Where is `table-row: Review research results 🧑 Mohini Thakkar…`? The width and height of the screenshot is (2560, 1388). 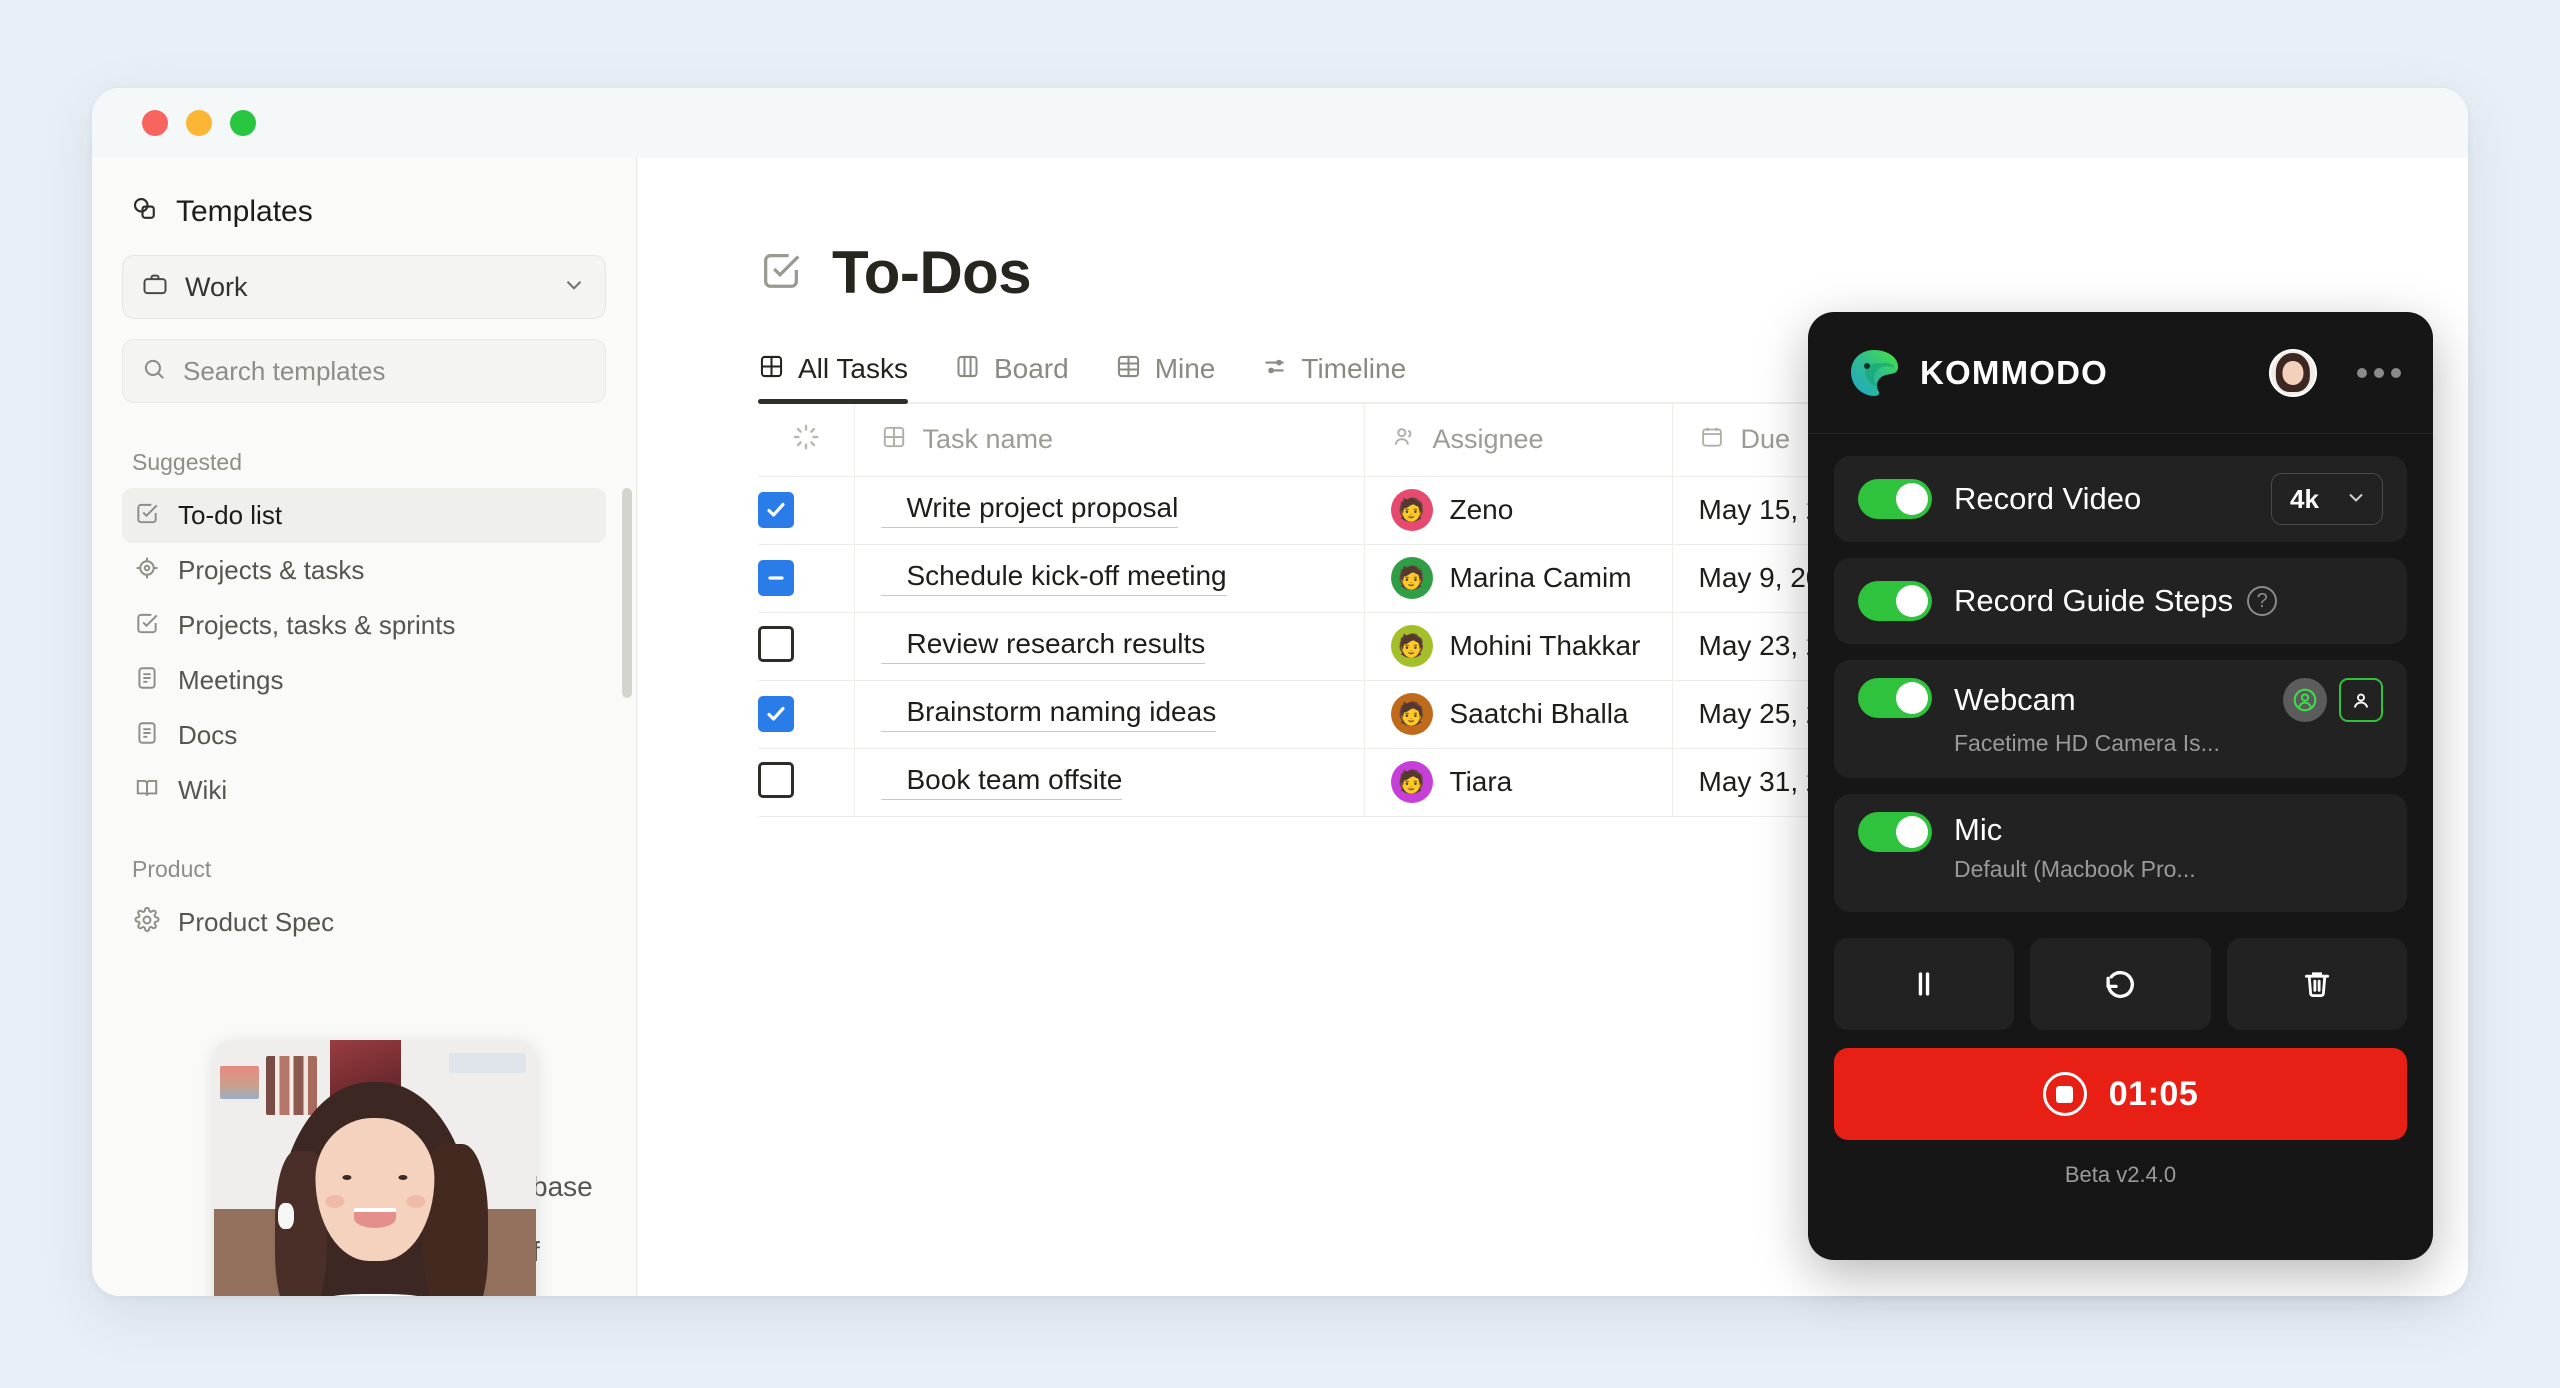
table-row: Review research results 🧑 Mohini Thakkar… is located at coordinates (1363, 646).